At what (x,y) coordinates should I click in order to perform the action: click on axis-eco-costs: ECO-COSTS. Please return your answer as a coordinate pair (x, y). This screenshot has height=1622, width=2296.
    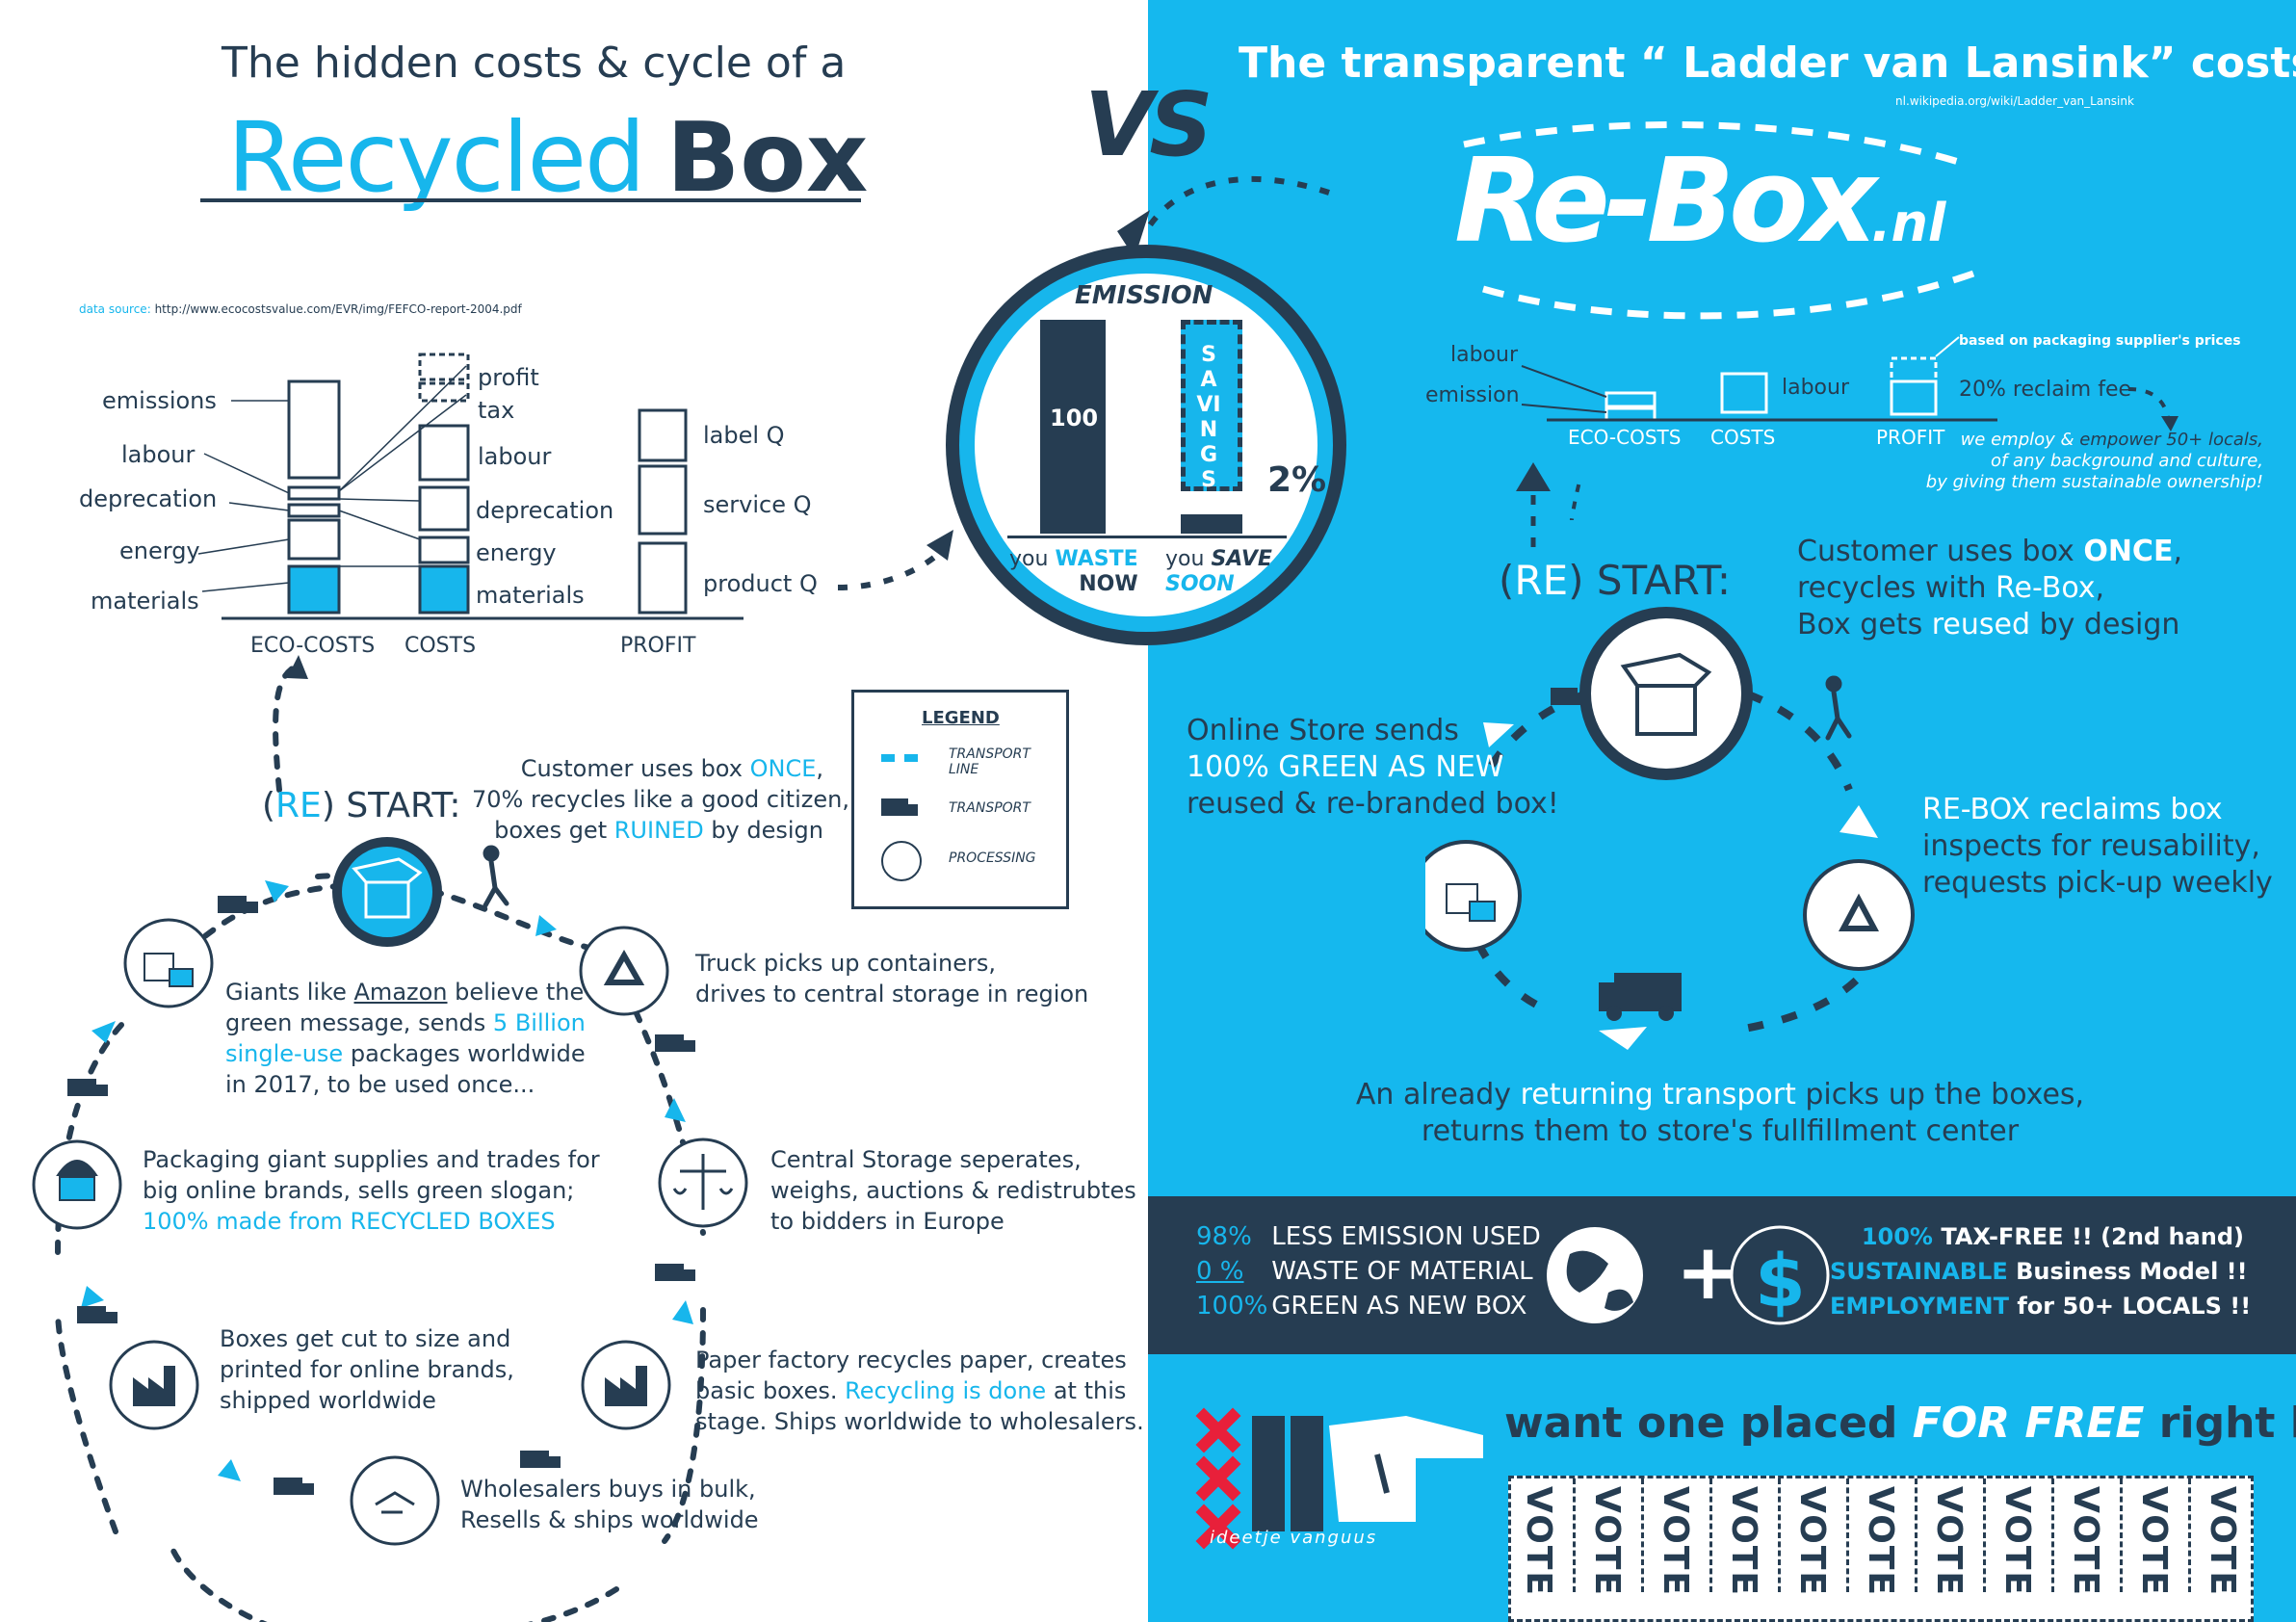
    Looking at the image, I should click on (313, 646).